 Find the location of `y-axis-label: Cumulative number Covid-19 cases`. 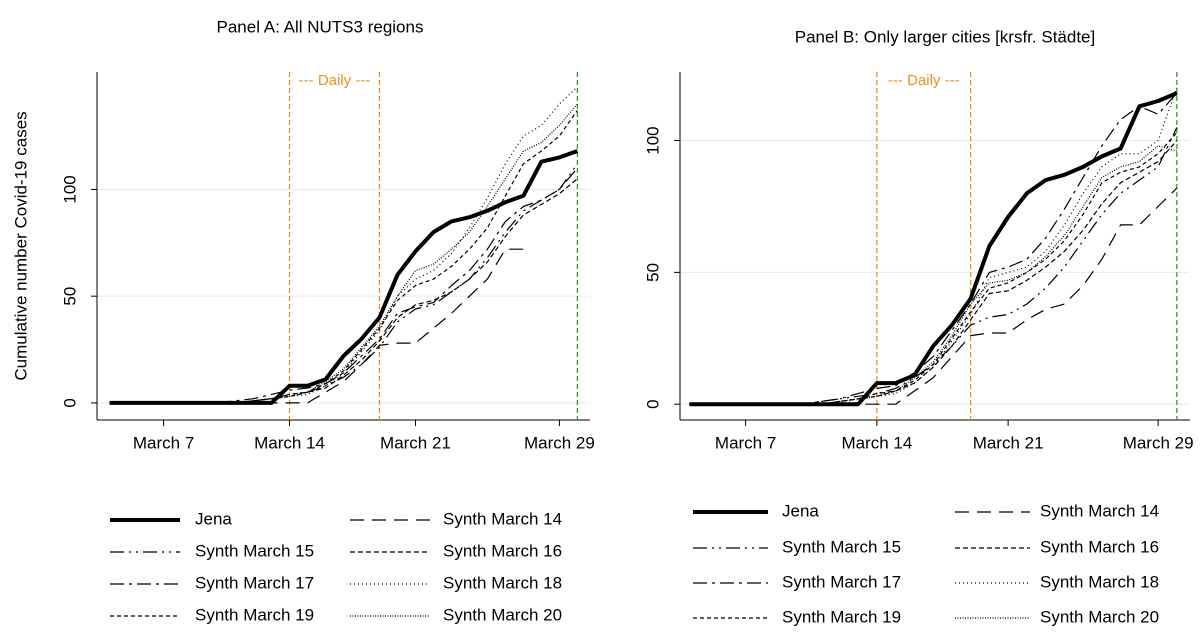

y-axis-label: Cumulative number Covid-19 cases is located at coordinates (20, 245).